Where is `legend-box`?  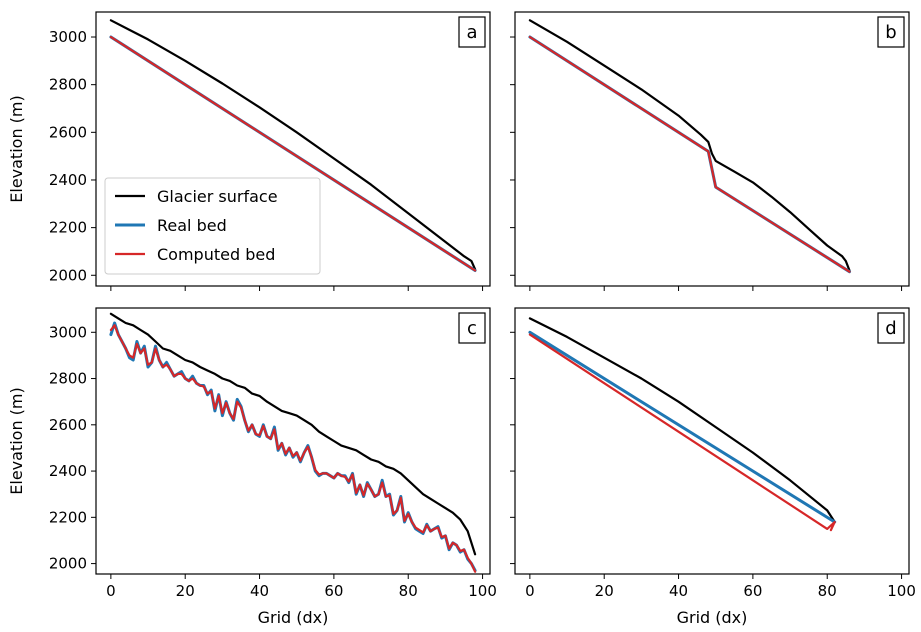
legend-box is located at coordinates (212, 226).